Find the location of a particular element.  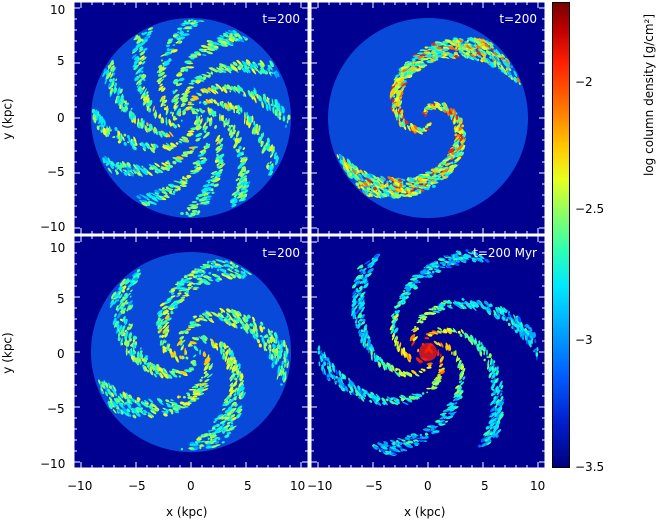

galaxy-image-flocculent is located at coordinates (191, 118).